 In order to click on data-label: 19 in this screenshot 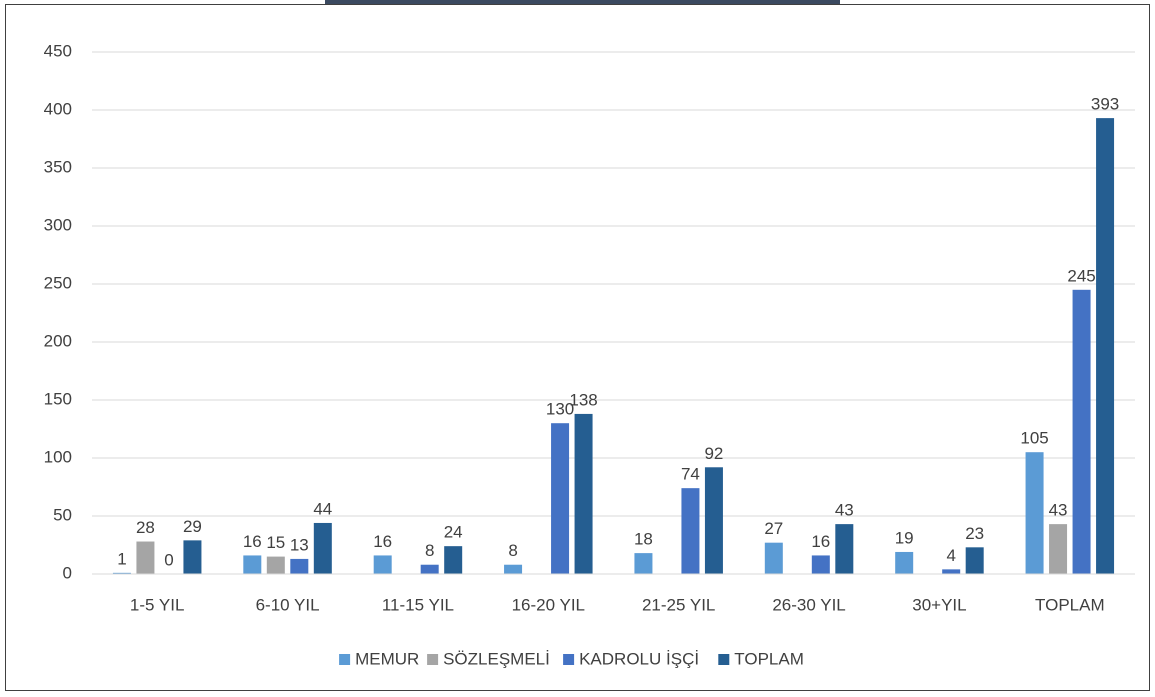, I will do `click(904, 537)`.